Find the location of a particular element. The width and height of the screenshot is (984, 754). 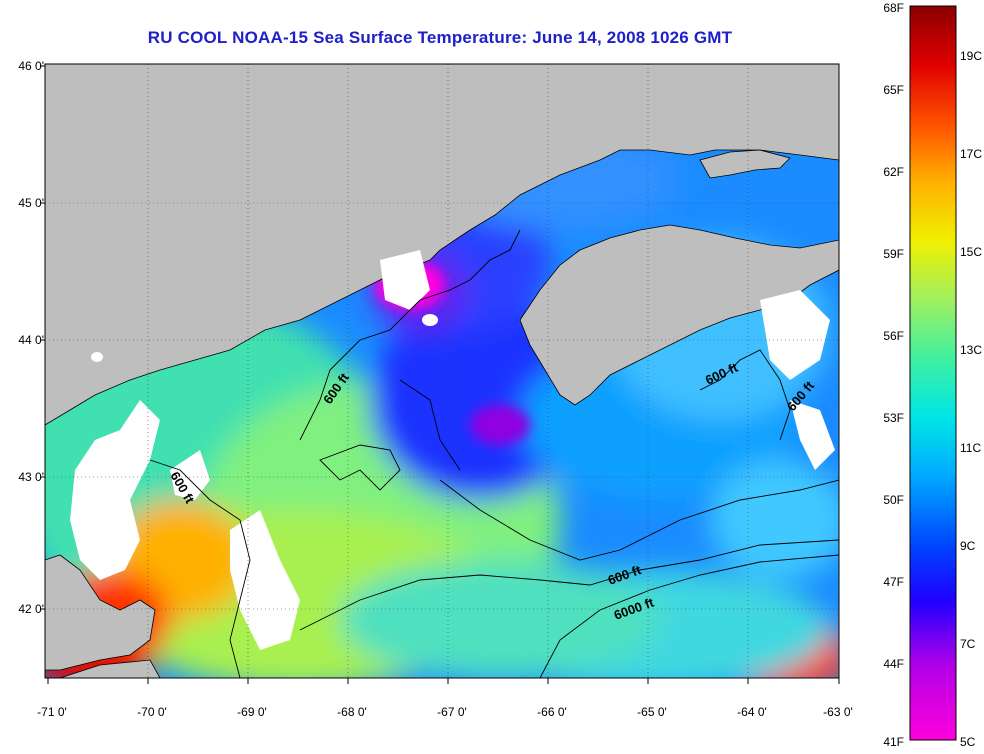

colorbar-f-label: 65F is located at coordinates (893, 90).